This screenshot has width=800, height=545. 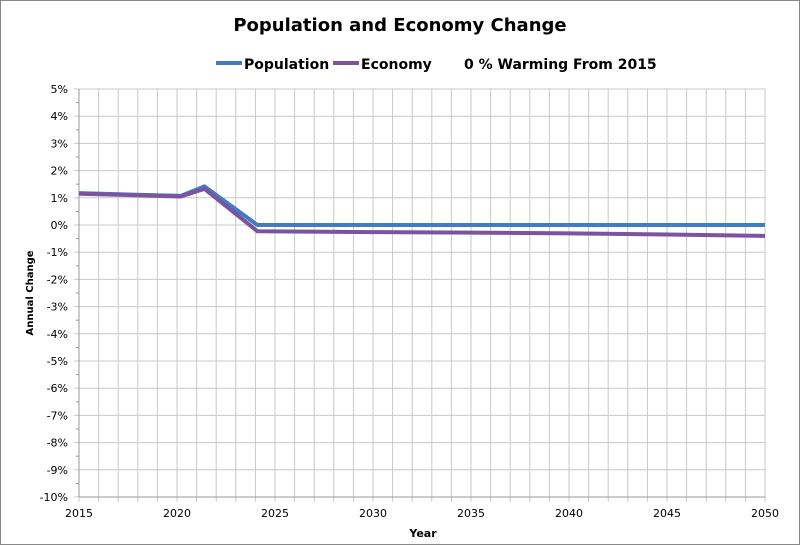 What do you see at coordinates (286, 65) in the screenshot?
I see `legend-label-population: Population` at bounding box center [286, 65].